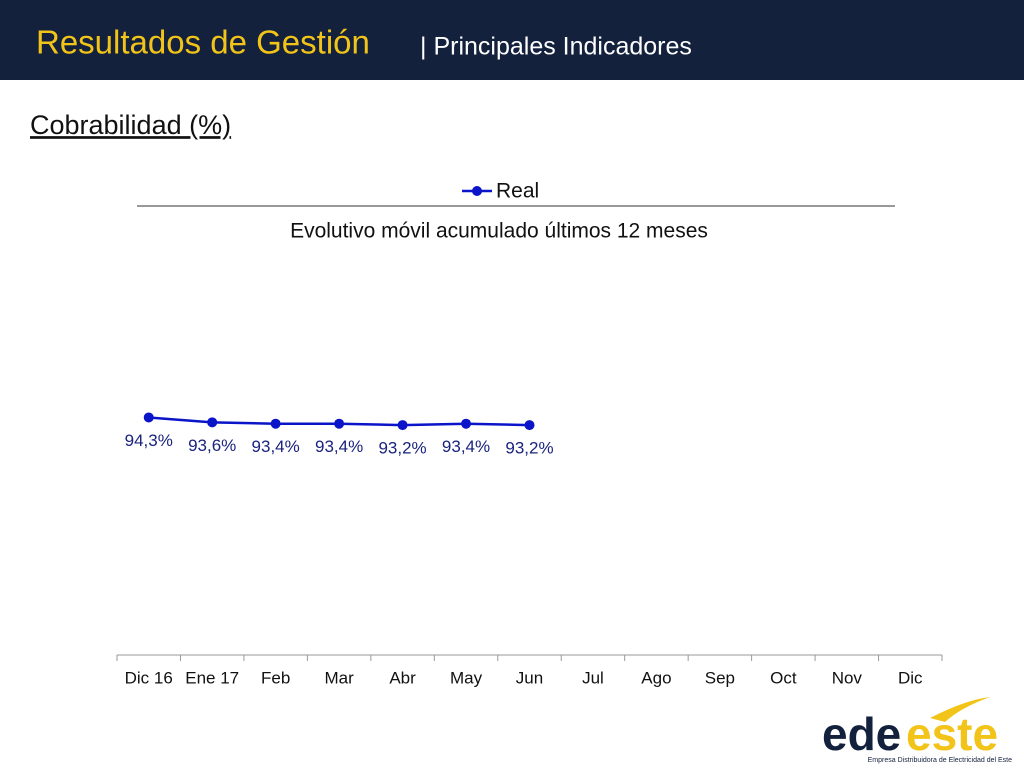 The width and height of the screenshot is (1024, 768). What do you see at coordinates (402, 677) in the screenshot?
I see `x-tick-label: Abr` at bounding box center [402, 677].